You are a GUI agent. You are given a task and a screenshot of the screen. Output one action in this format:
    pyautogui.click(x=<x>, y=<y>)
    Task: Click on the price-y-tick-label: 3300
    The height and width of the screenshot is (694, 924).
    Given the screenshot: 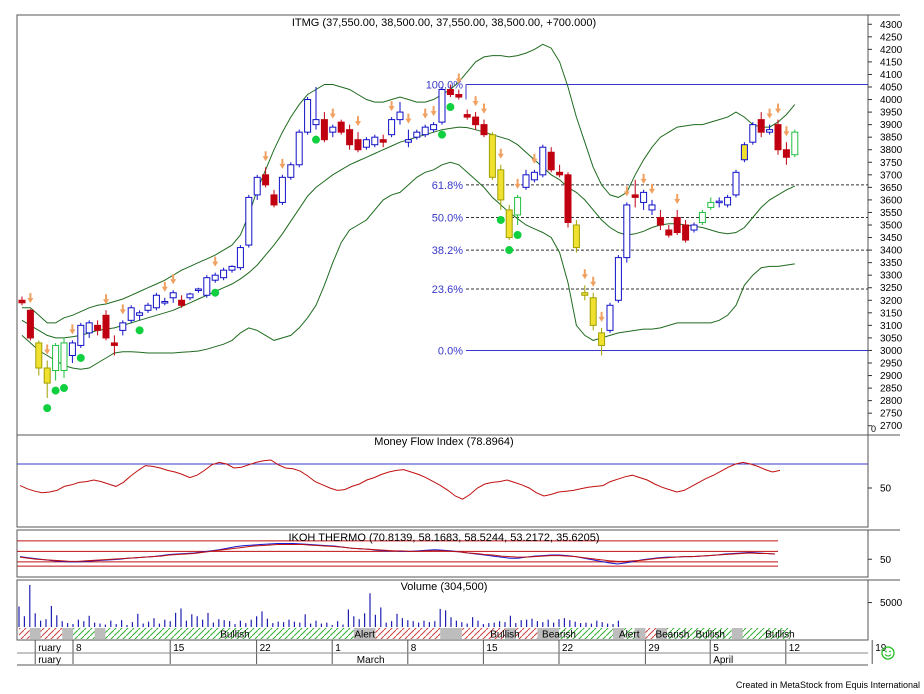 What is the action you would take?
    pyautogui.click(x=891, y=276)
    